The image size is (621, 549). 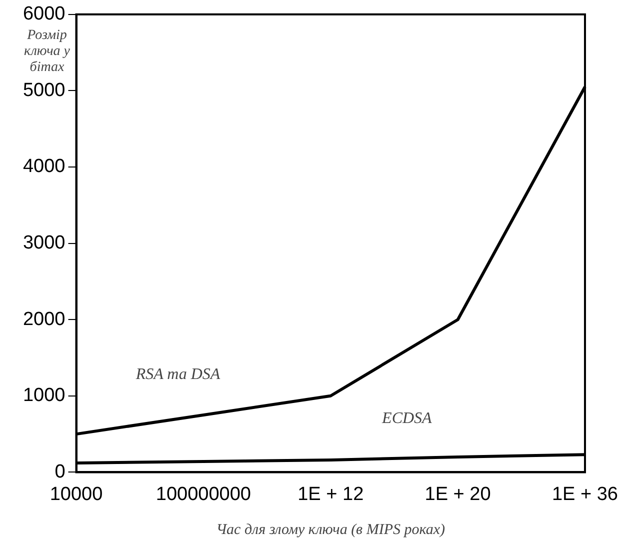 What do you see at coordinates (44, 167) in the screenshot?
I see `y-tick-label: 4000` at bounding box center [44, 167].